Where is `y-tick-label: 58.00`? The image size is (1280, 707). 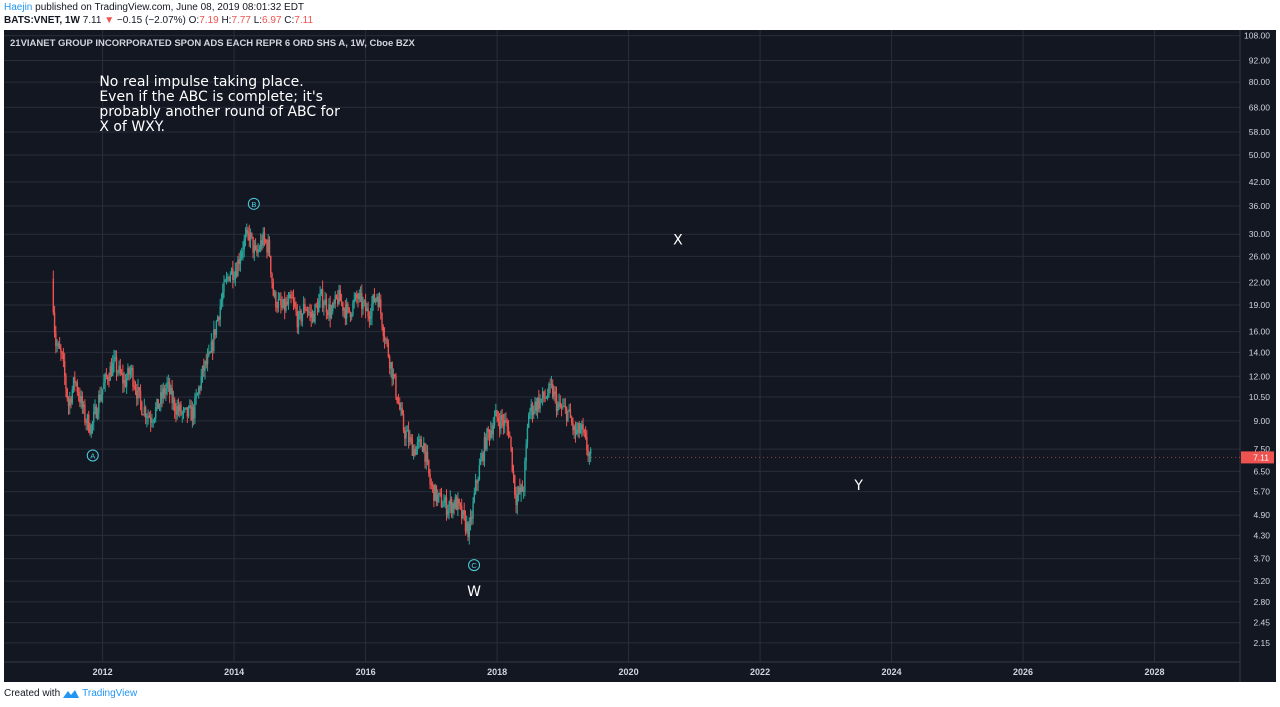 y-tick-label: 58.00 is located at coordinates (1260, 132).